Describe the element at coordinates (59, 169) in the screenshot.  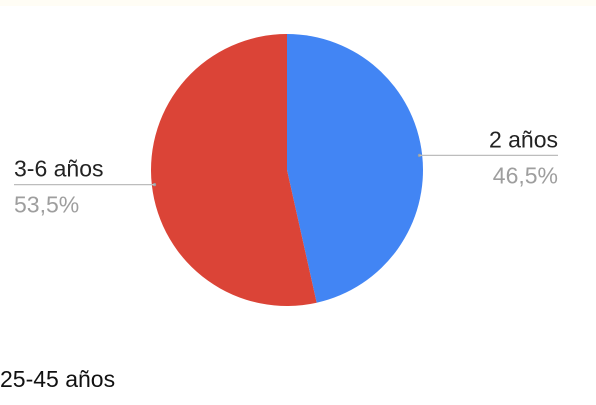
I see `slice-label-1: 3-6 años` at that location.